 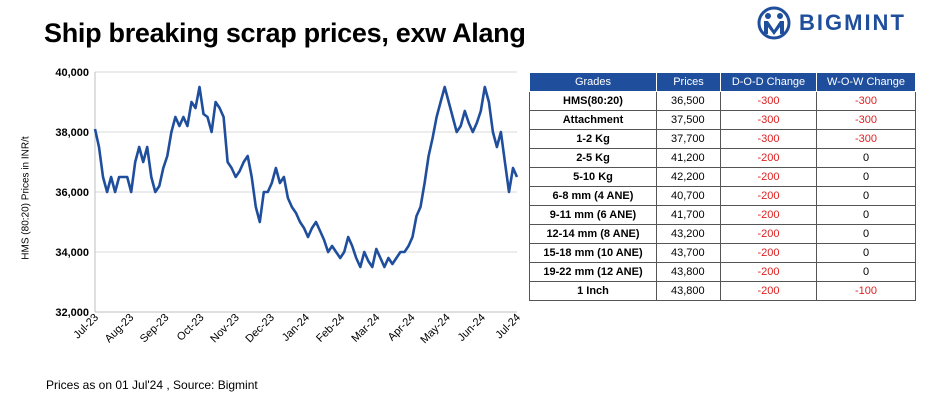 What do you see at coordinates (688, 196) in the screenshot?
I see `price-cell: 40,700` at bounding box center [688, 196].